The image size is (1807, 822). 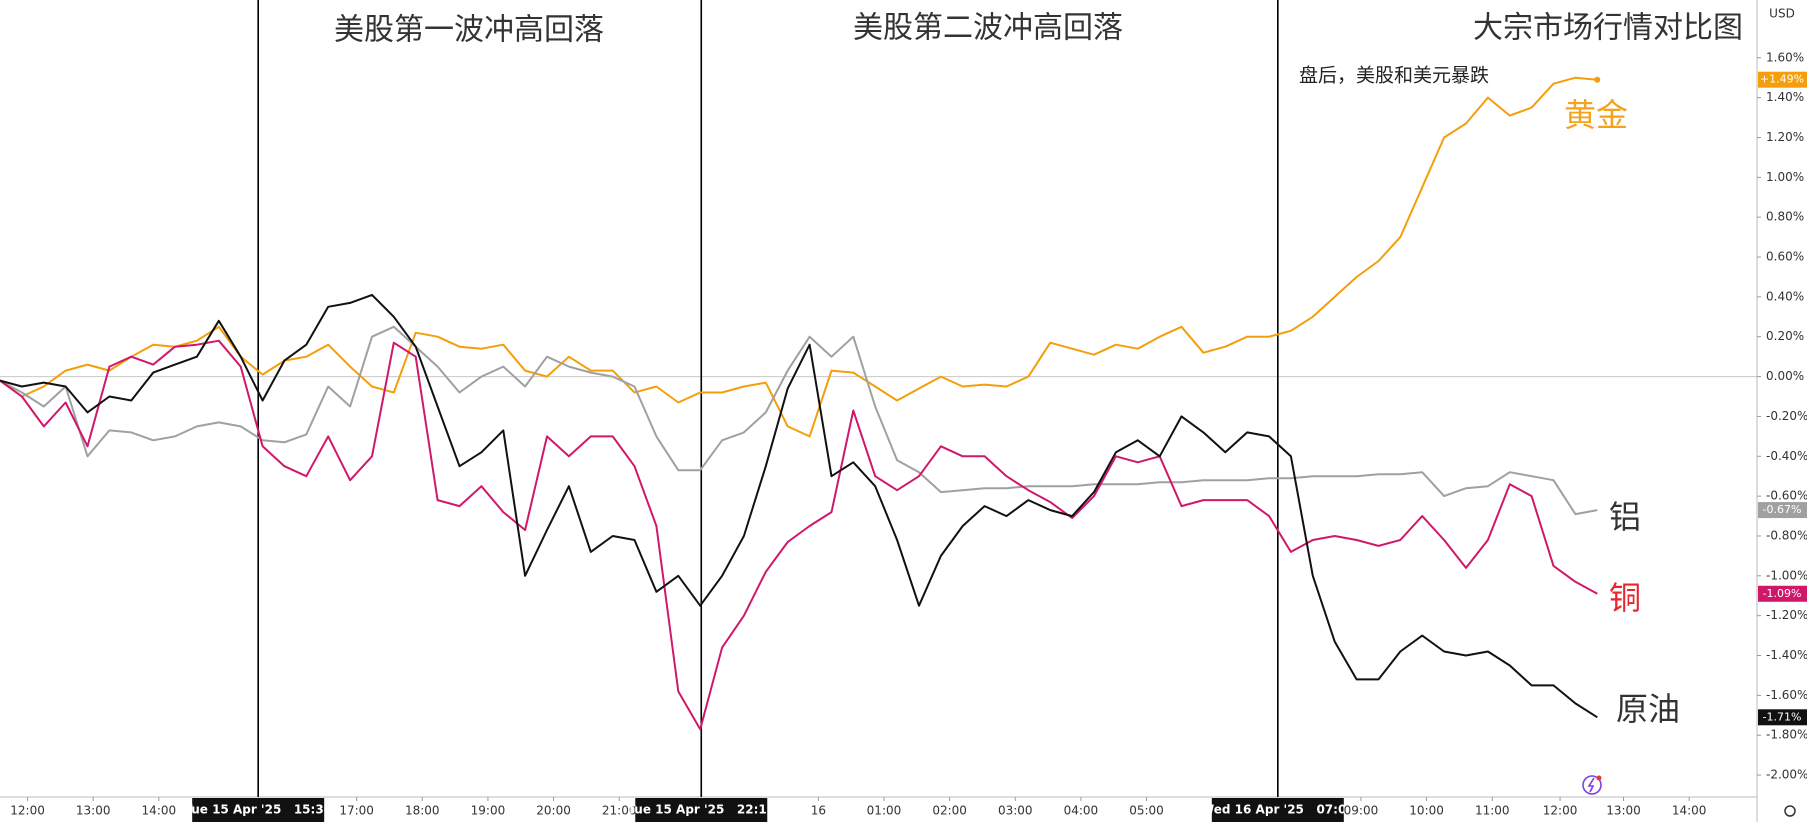 I want to click on y-tick-label: -0.60%, so click(x=1786, y=496).